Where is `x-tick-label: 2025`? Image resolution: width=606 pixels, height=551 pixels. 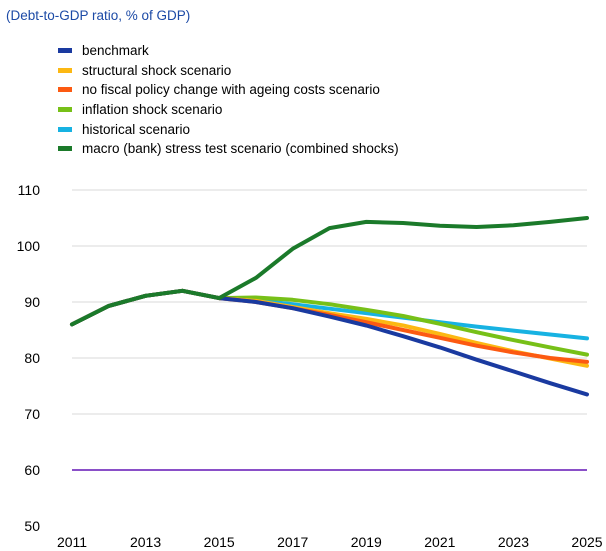 x-tick-label: 2025 is located at coordinates (586, 542).